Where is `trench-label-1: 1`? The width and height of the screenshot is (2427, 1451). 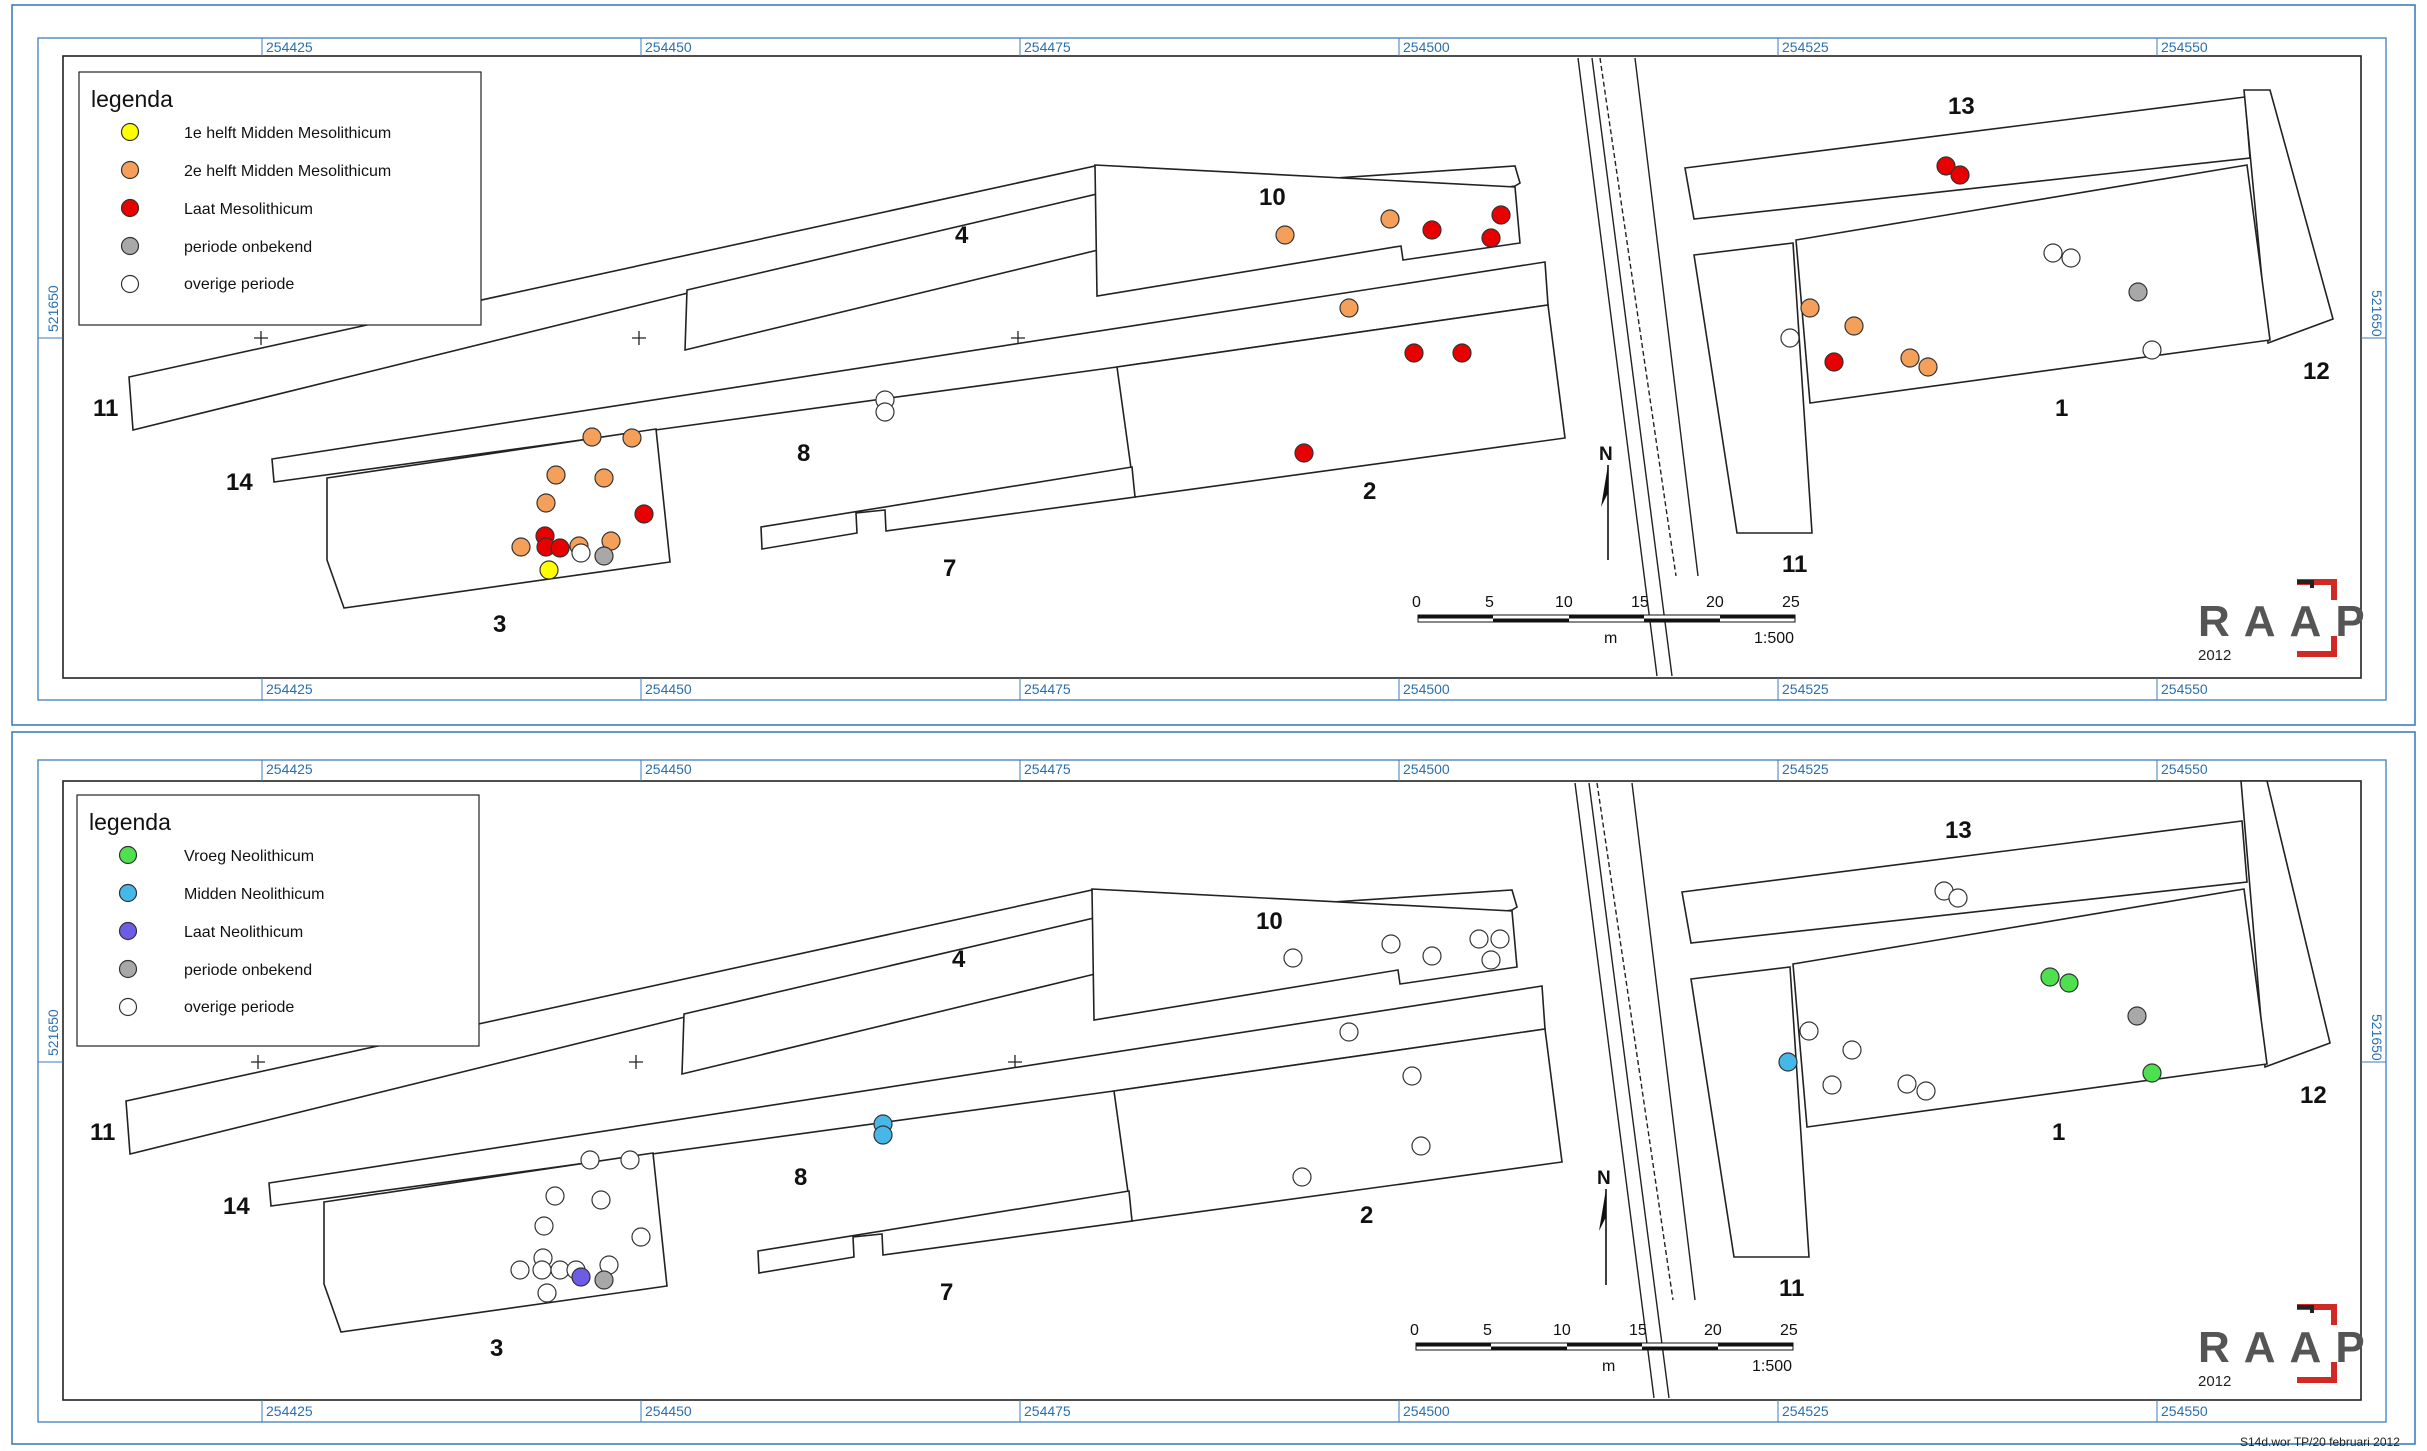
trench-label-1: 1 is located at coordinates (2058, 1132).